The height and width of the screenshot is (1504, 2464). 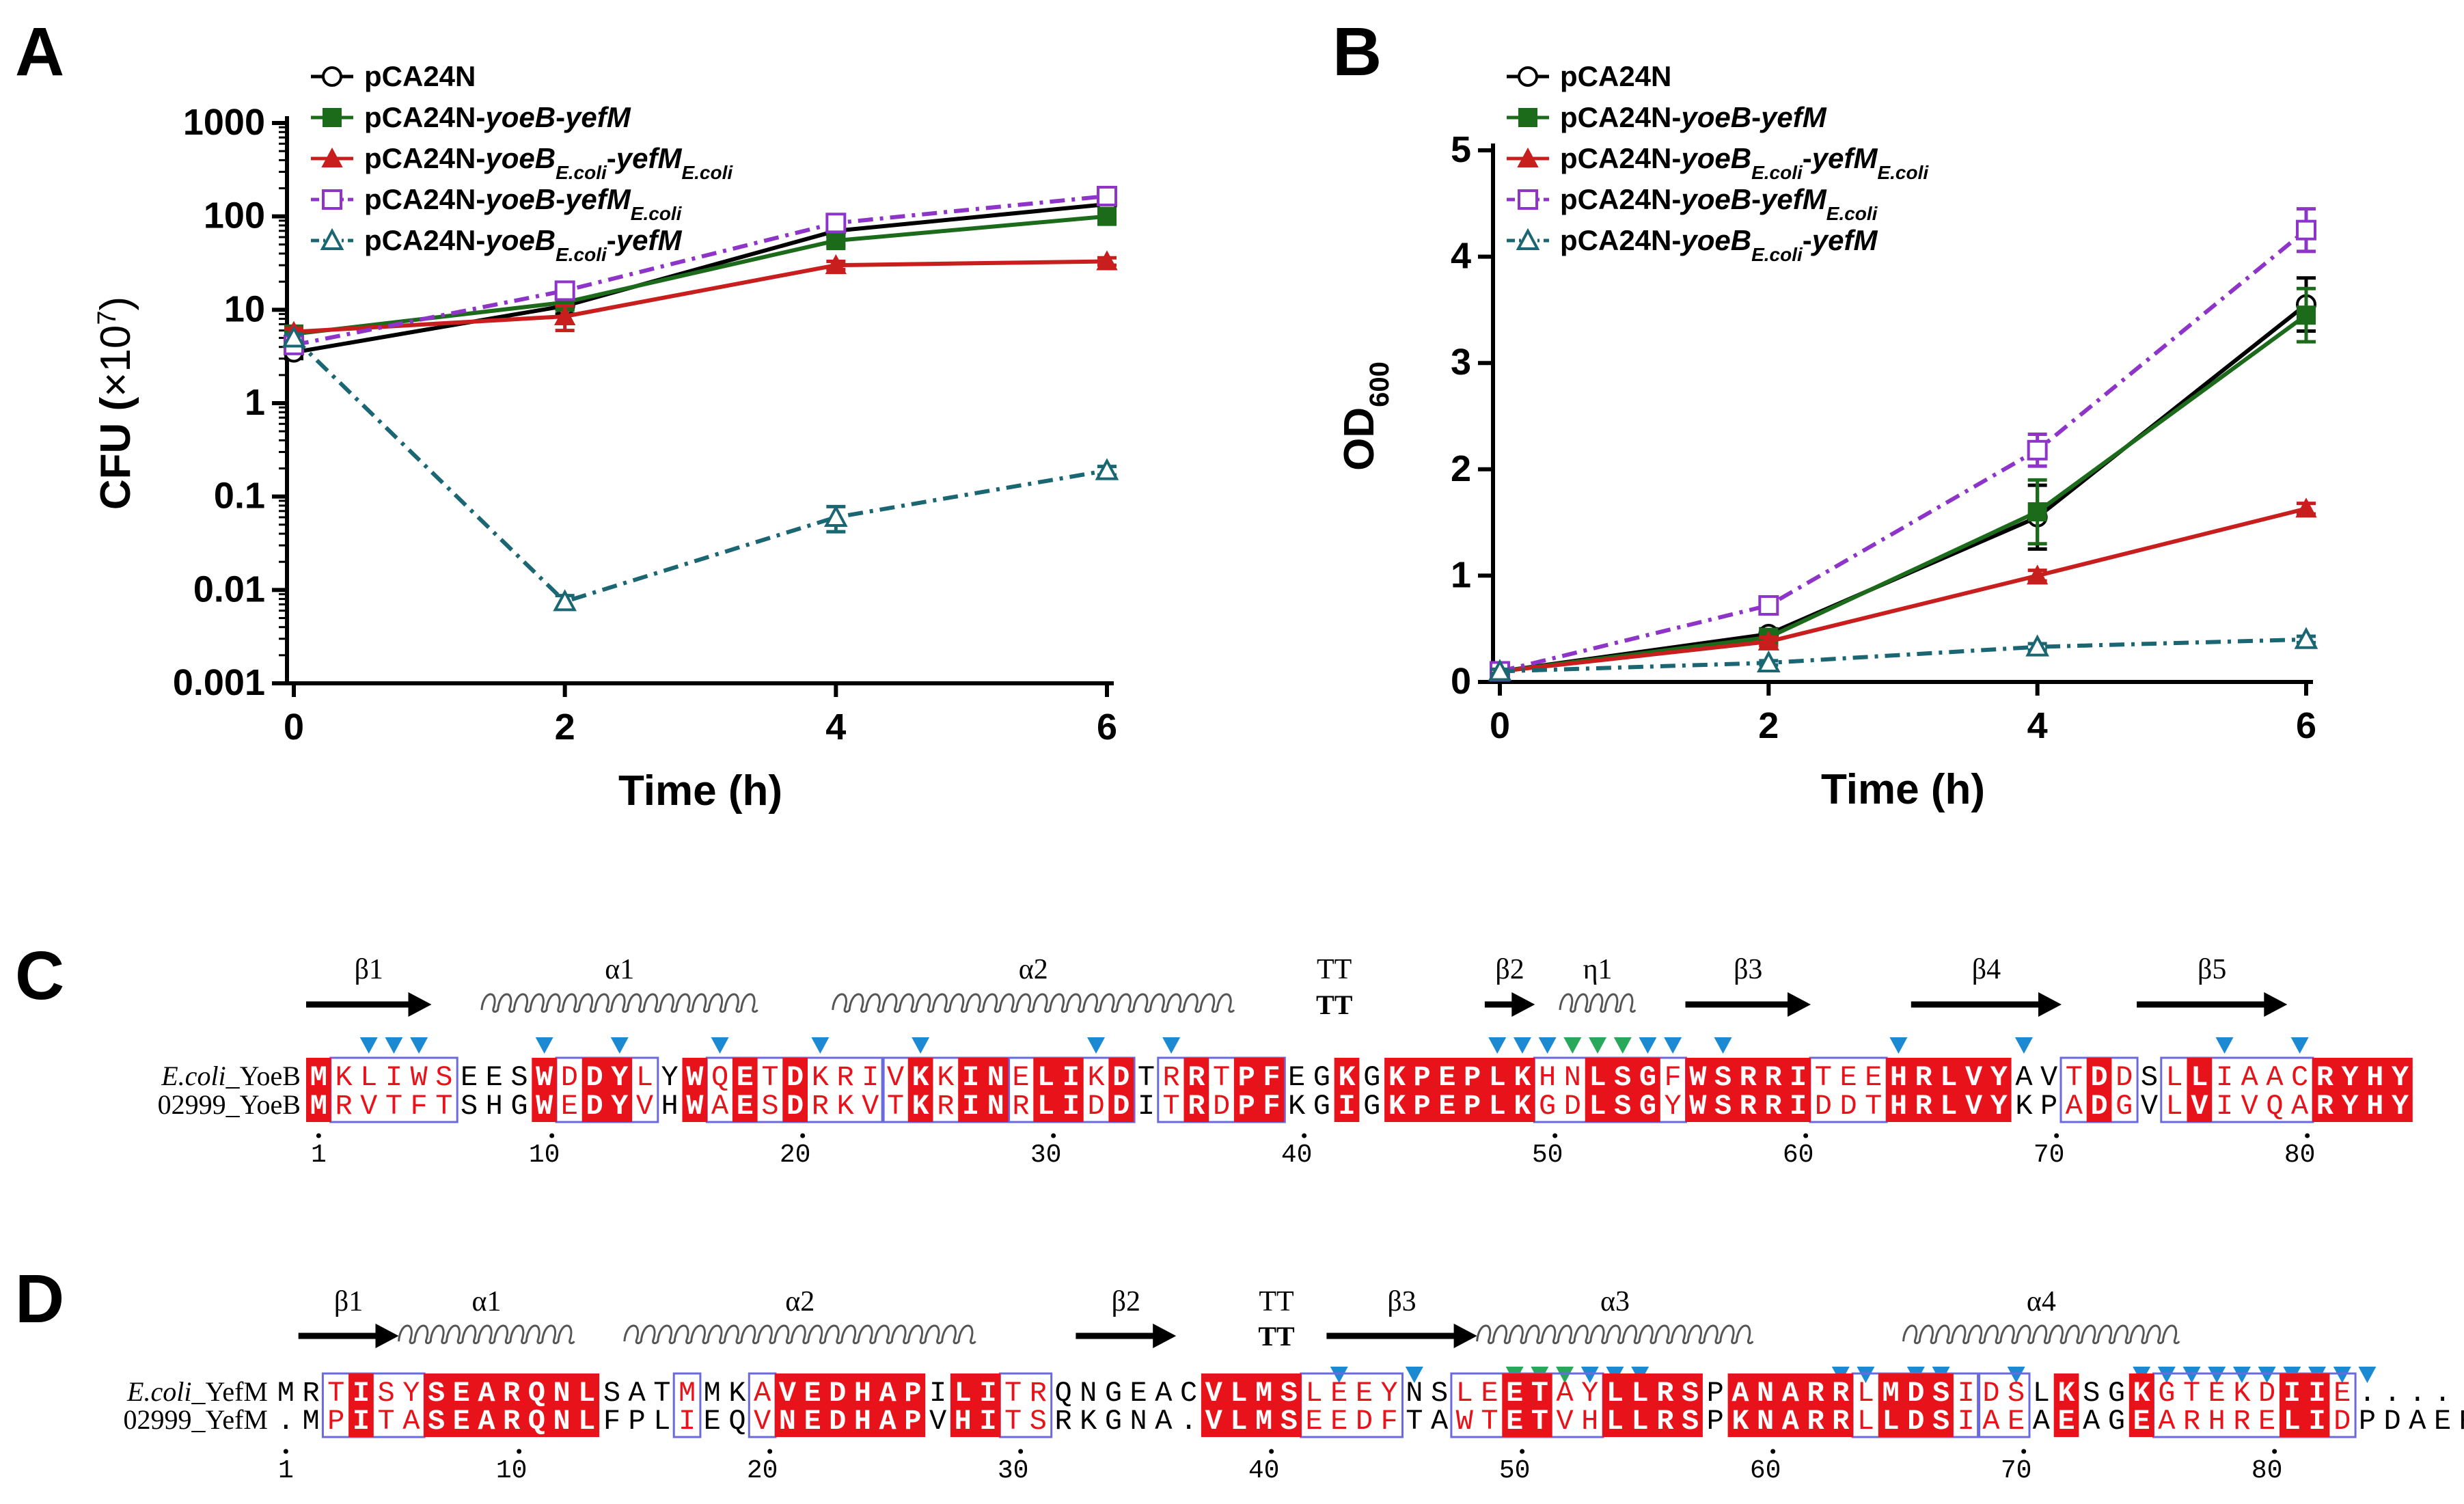 I want to click on text-span: pCA24N, so click(x=1615, y=76).